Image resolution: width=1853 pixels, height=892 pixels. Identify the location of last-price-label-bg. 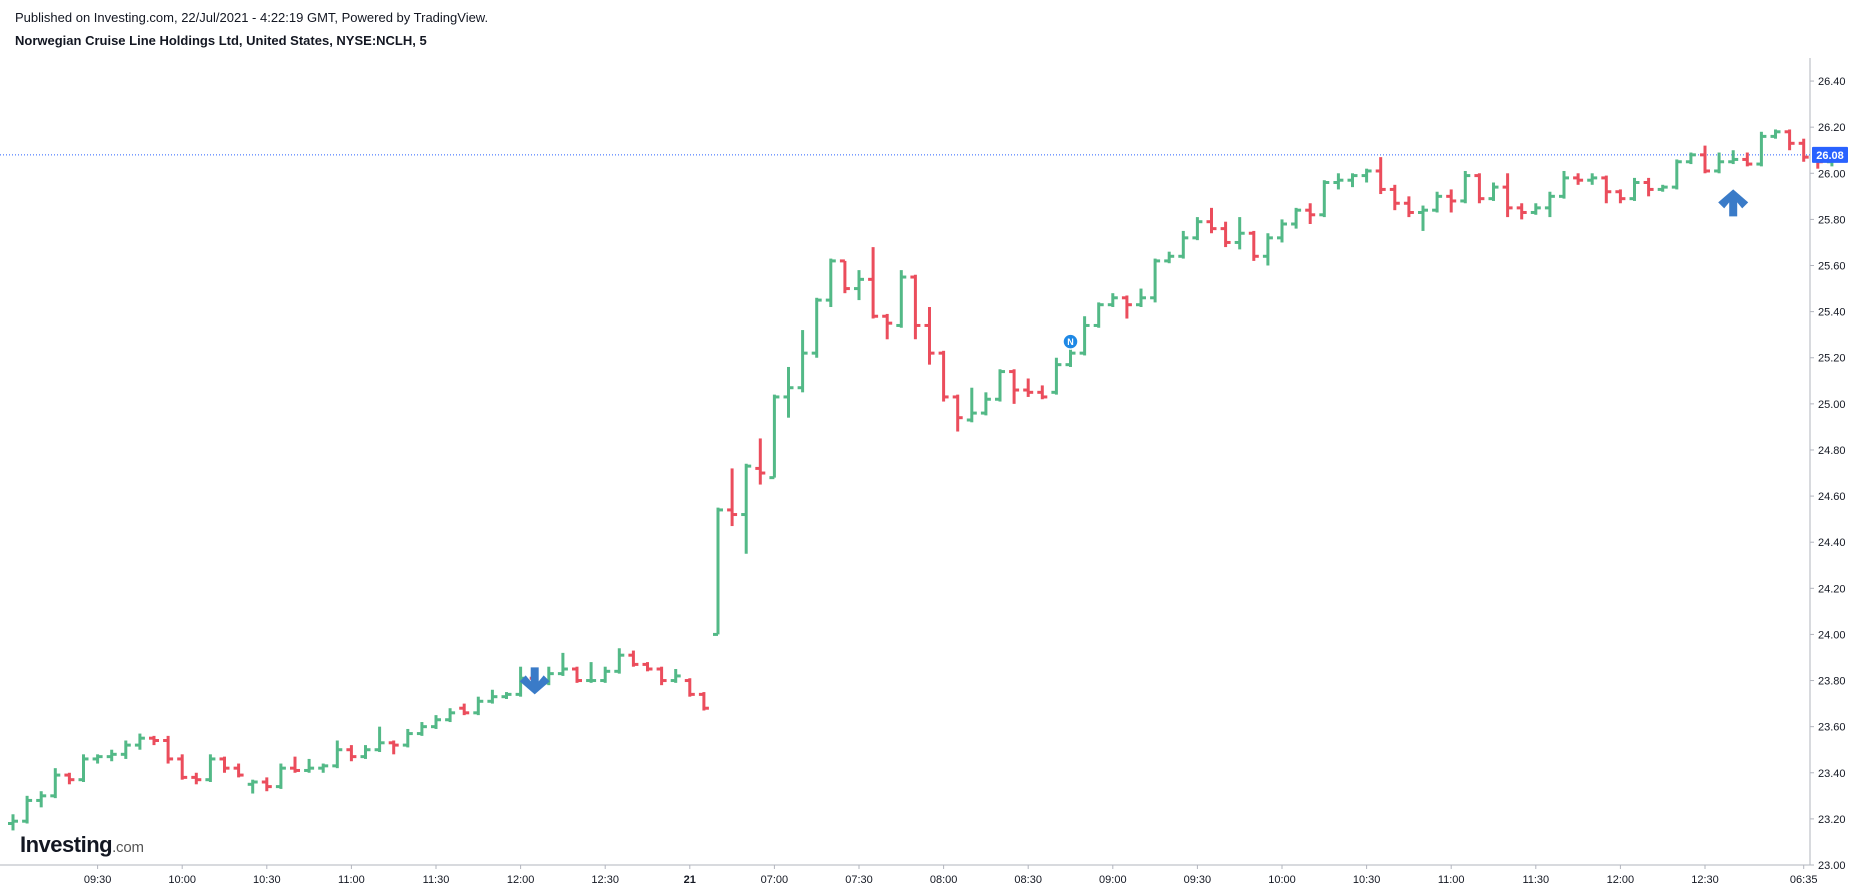
(1830, 154).